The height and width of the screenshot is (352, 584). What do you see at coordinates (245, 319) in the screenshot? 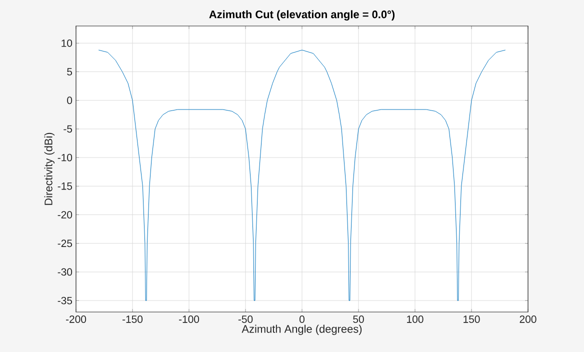
I see `x-tick-label: -50` at bounding box center [245, 319].